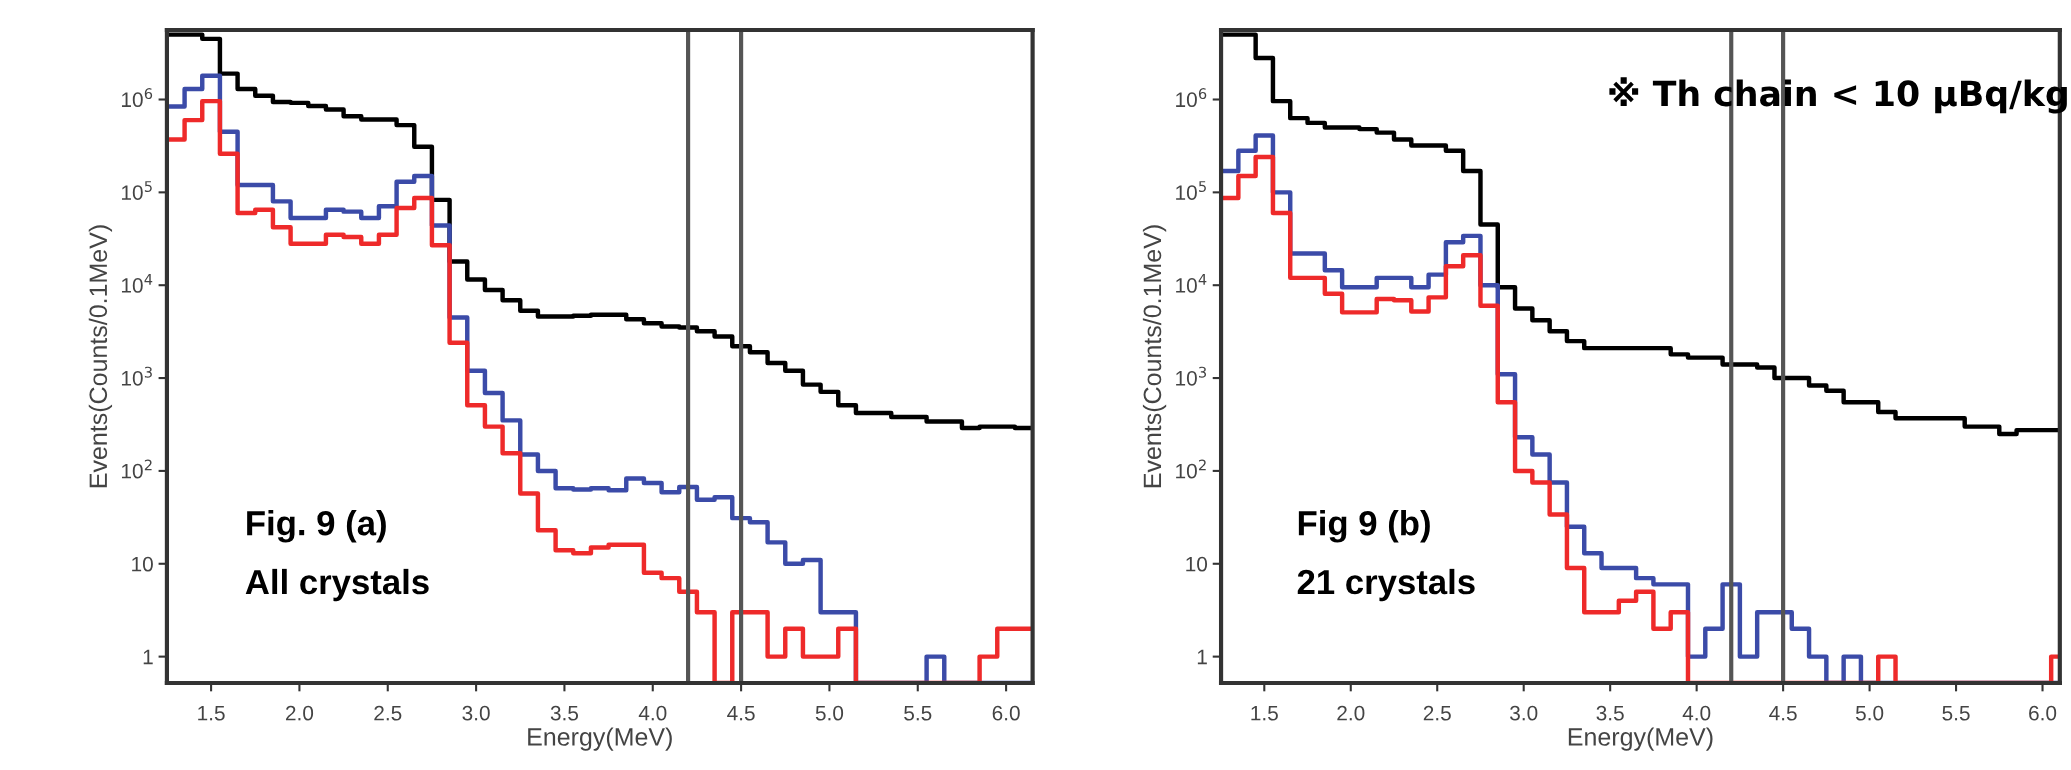 This screenshot has height=770, width=2071. I want to click on annotation: All crystals, so click(337, 585).